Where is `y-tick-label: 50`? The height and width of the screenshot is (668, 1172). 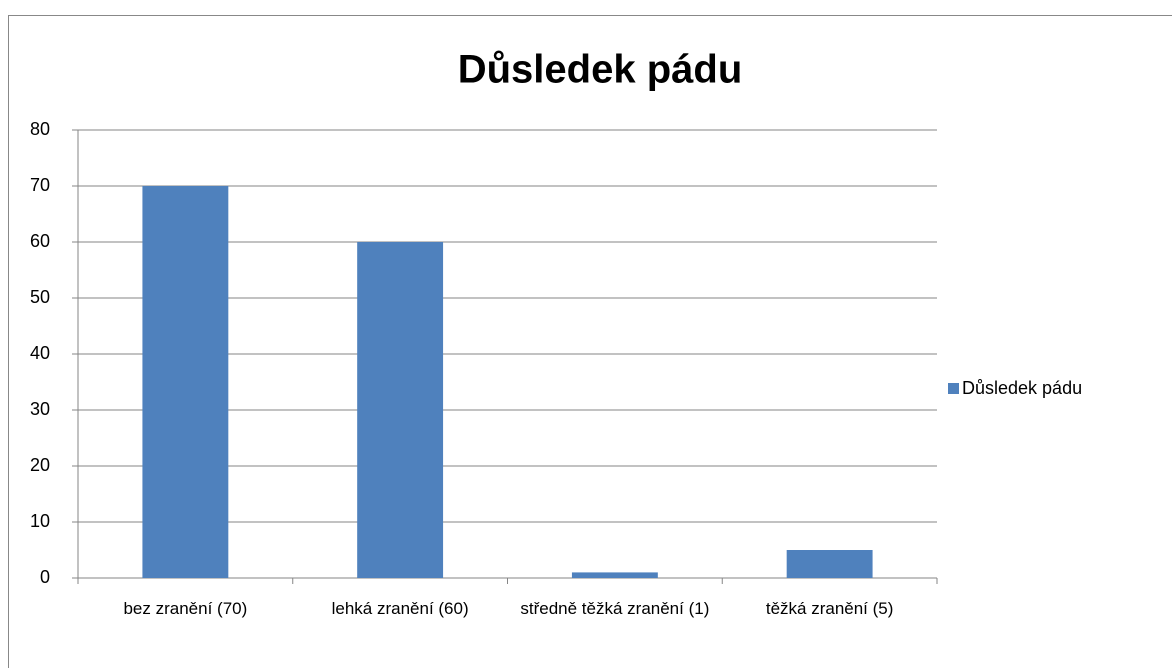
y-tick-label: 50 is located at coordinates (40, 297).